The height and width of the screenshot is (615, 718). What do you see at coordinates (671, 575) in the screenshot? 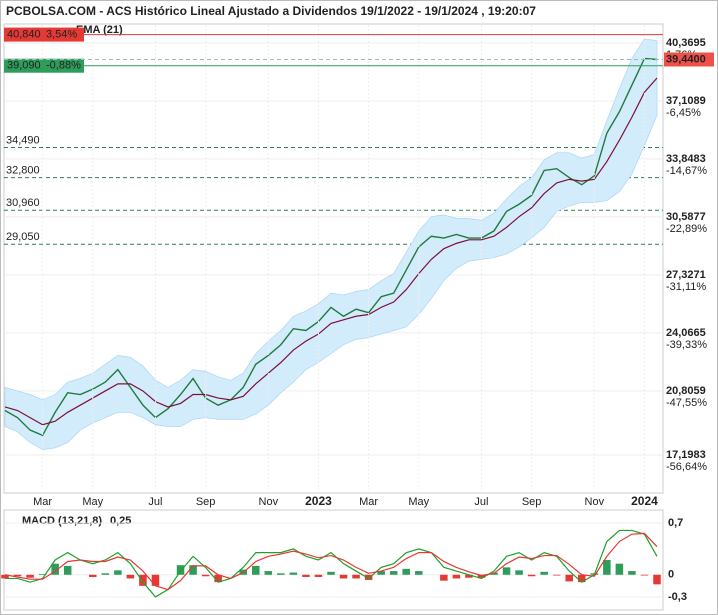
I see `y-tick-label: 0` at bounding box center [671, 575].